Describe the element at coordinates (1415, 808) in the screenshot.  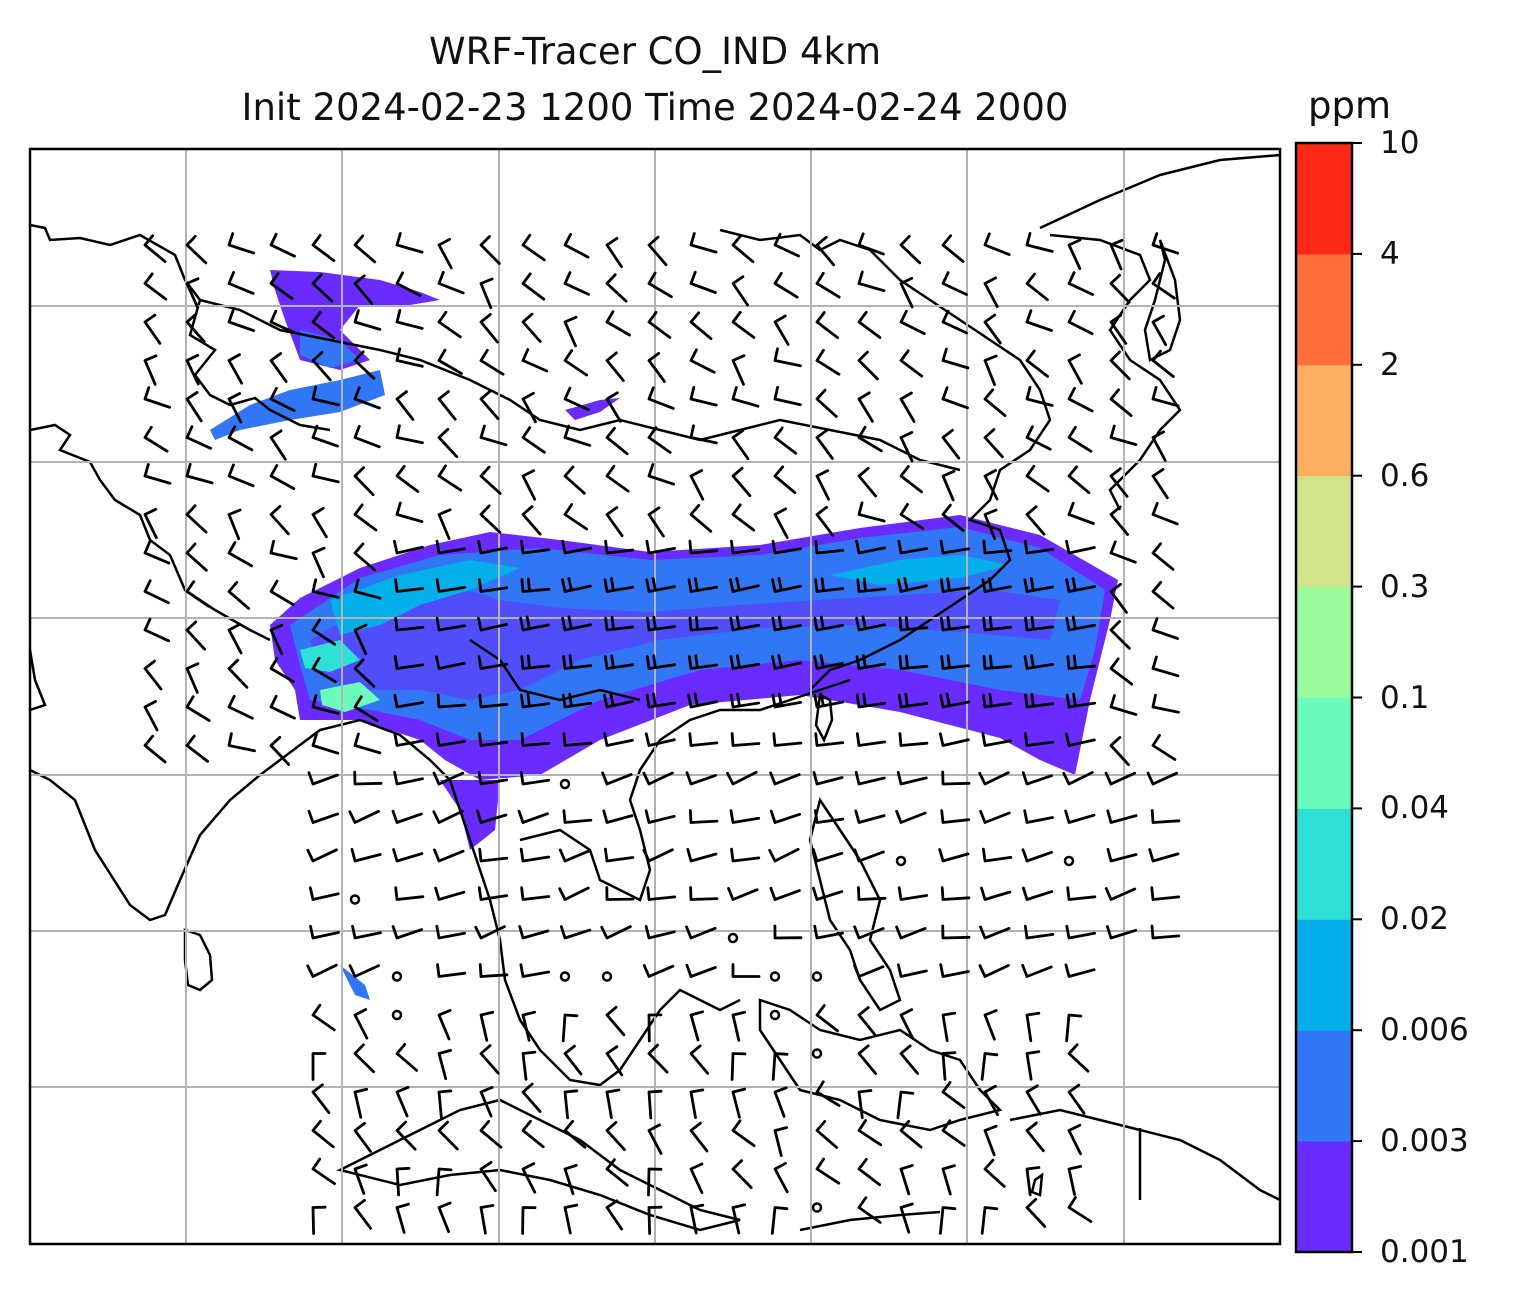
I see `colorbar-tick-label: 0.04` at that location.